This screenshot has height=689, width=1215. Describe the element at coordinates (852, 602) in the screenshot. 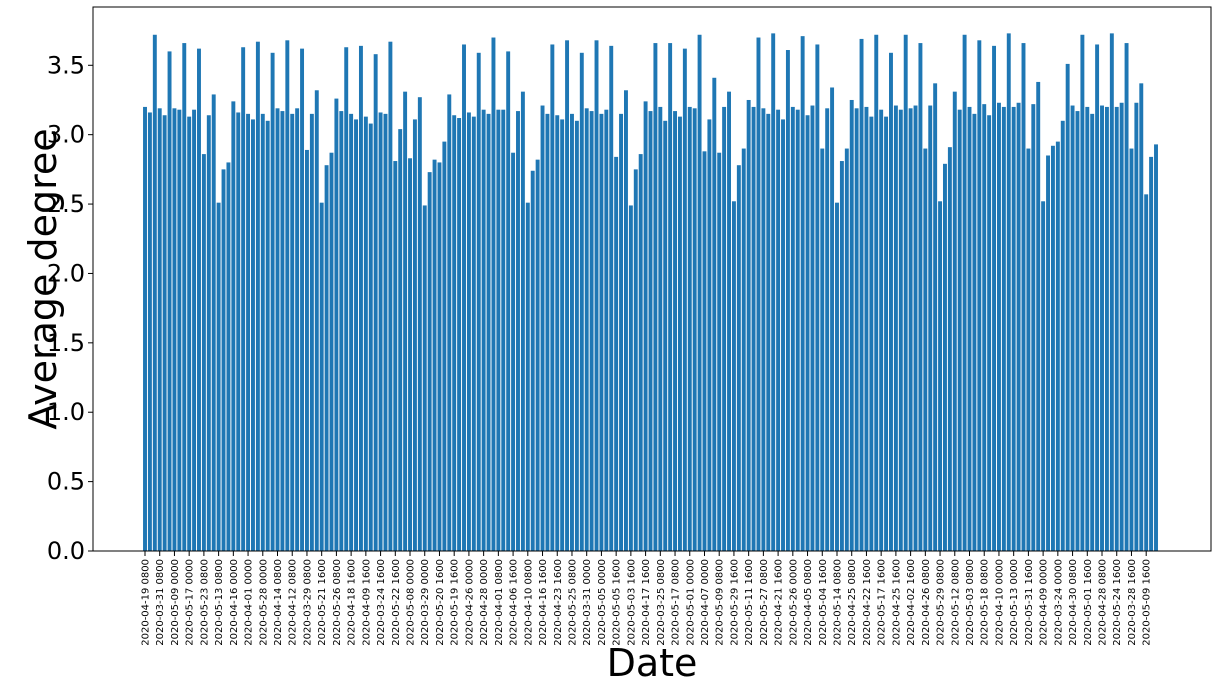

I see `x-tick-label: 2020-04-25 0800` at that location.